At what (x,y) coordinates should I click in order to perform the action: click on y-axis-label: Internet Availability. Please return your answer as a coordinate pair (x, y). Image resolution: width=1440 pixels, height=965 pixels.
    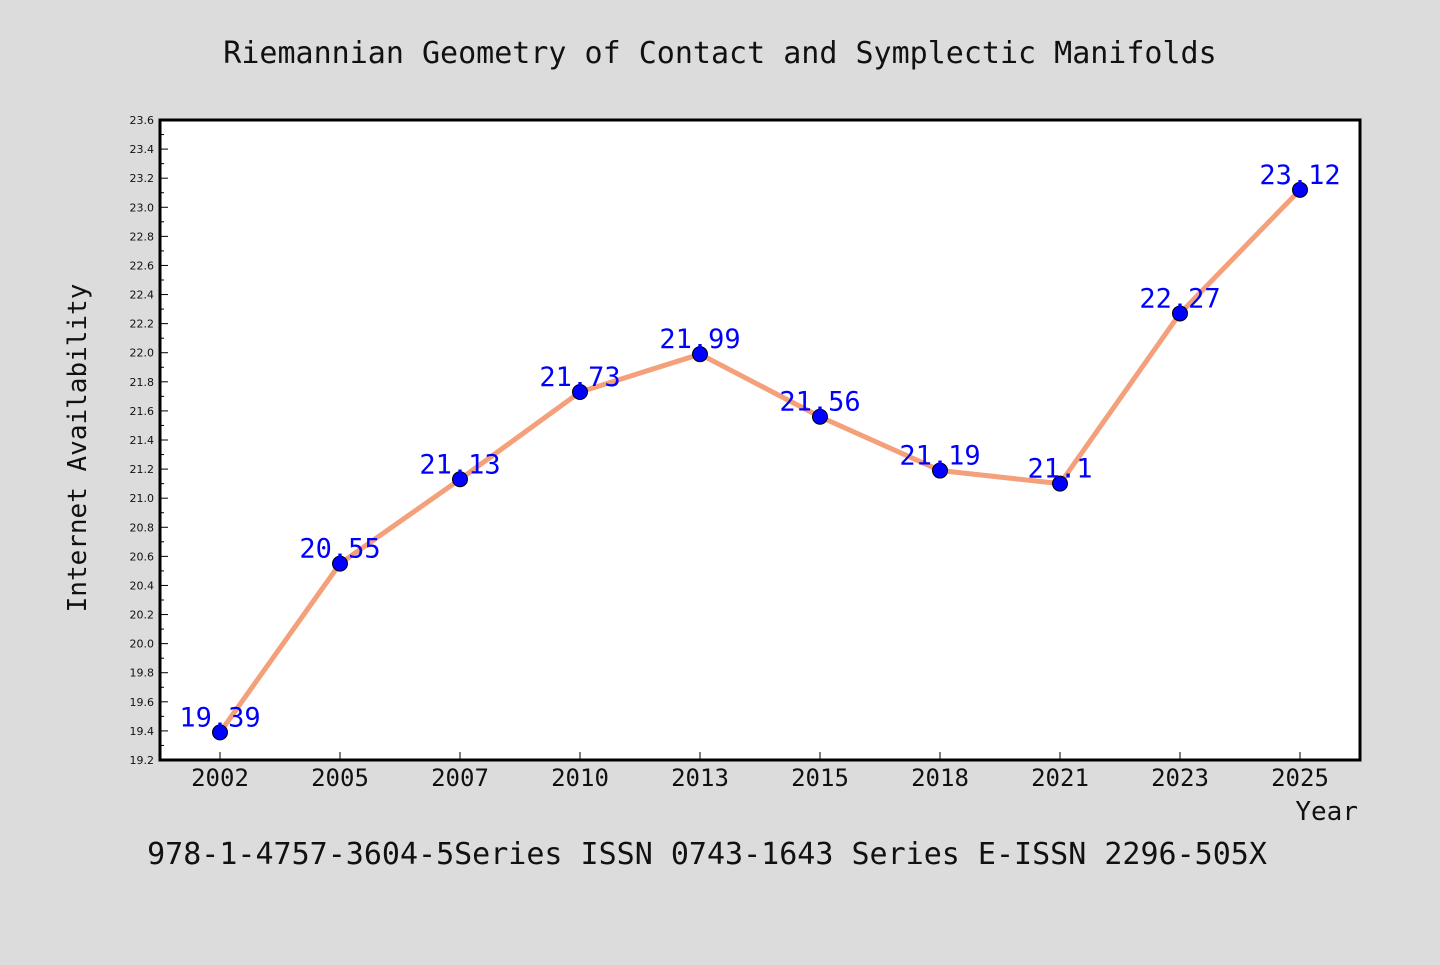
    Looking at the image, I should click on (78, 448).